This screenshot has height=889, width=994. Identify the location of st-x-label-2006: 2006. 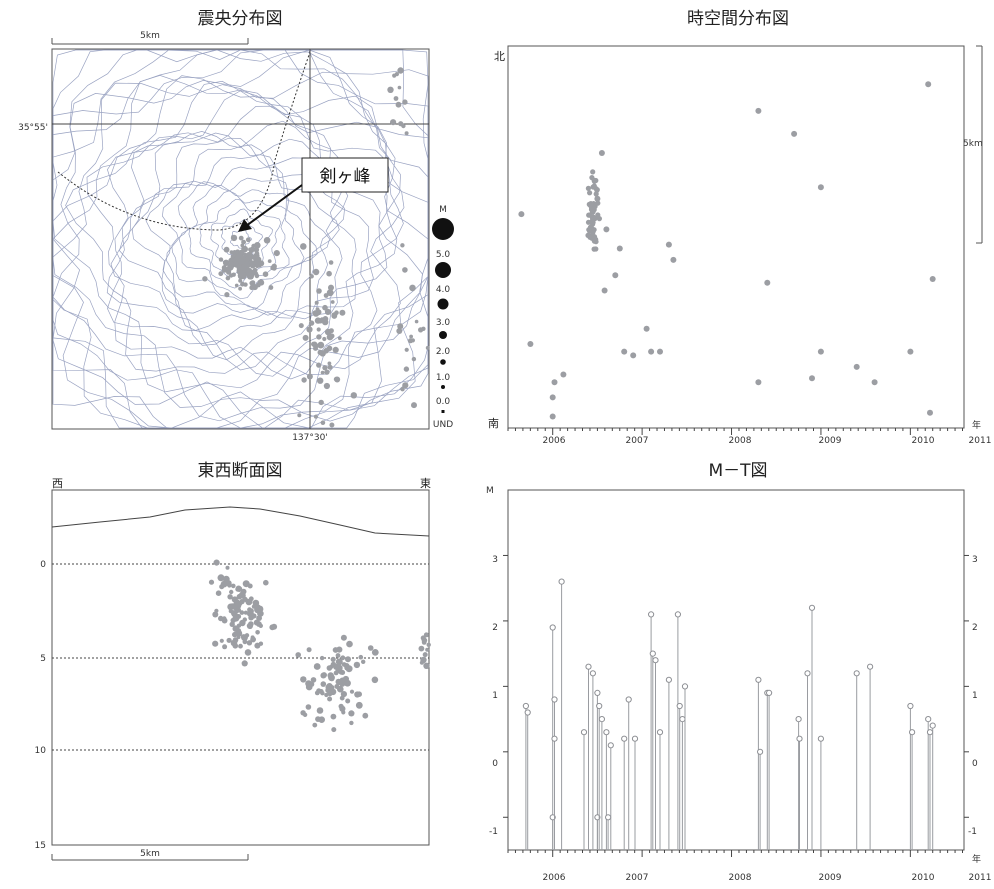
(554, 441).